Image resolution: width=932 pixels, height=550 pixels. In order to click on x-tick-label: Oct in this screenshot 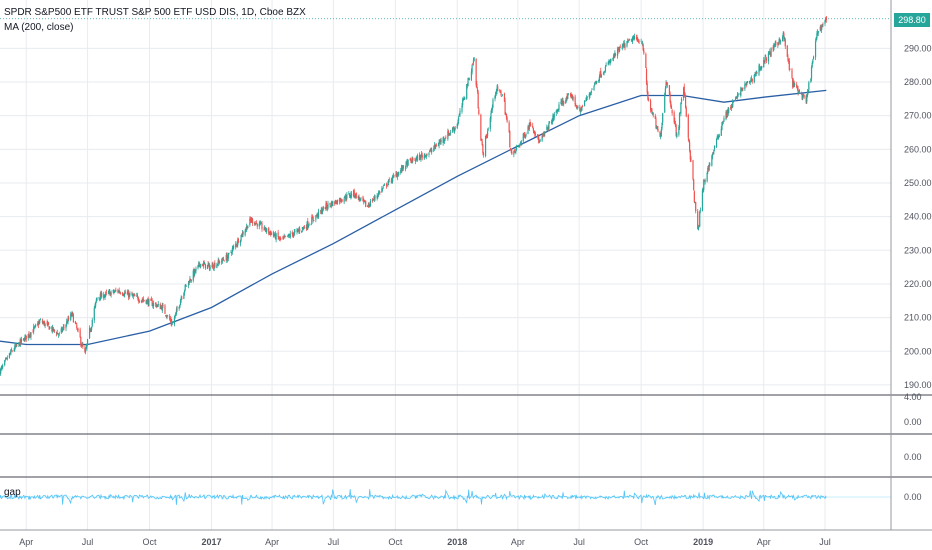, I will do `click(641, 542)`.